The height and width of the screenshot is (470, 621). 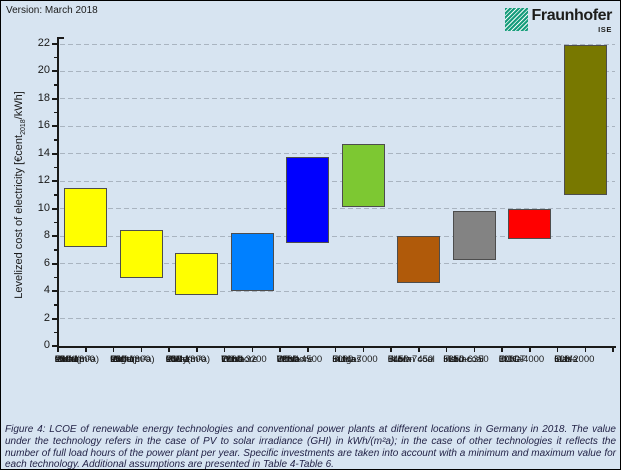 What do you see at coordinates (43, 152) in the screenshot?
I see `y-axis-tick-label: 14` at bounding box center [43, 152].